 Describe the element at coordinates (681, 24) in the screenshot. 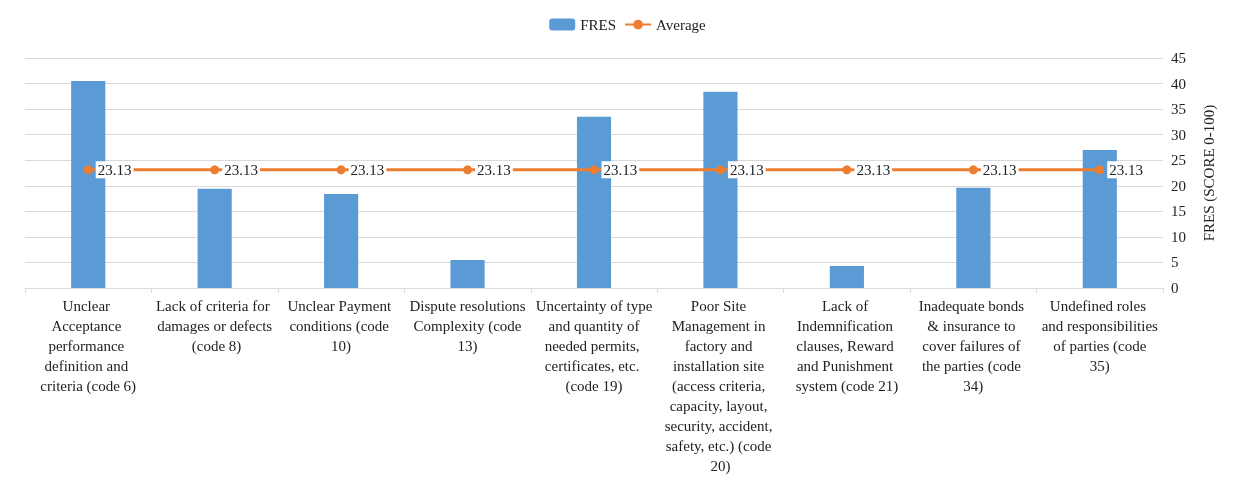

I see `legend-label: Average` at that location.